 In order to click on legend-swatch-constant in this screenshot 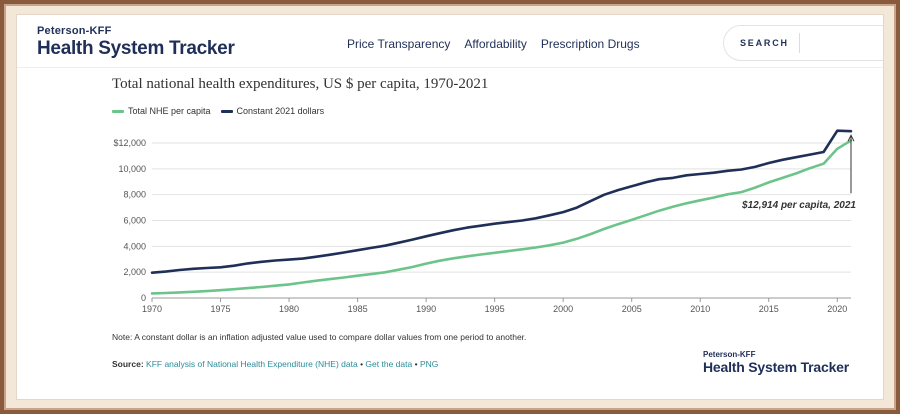, I will do `click(226, 111)`.